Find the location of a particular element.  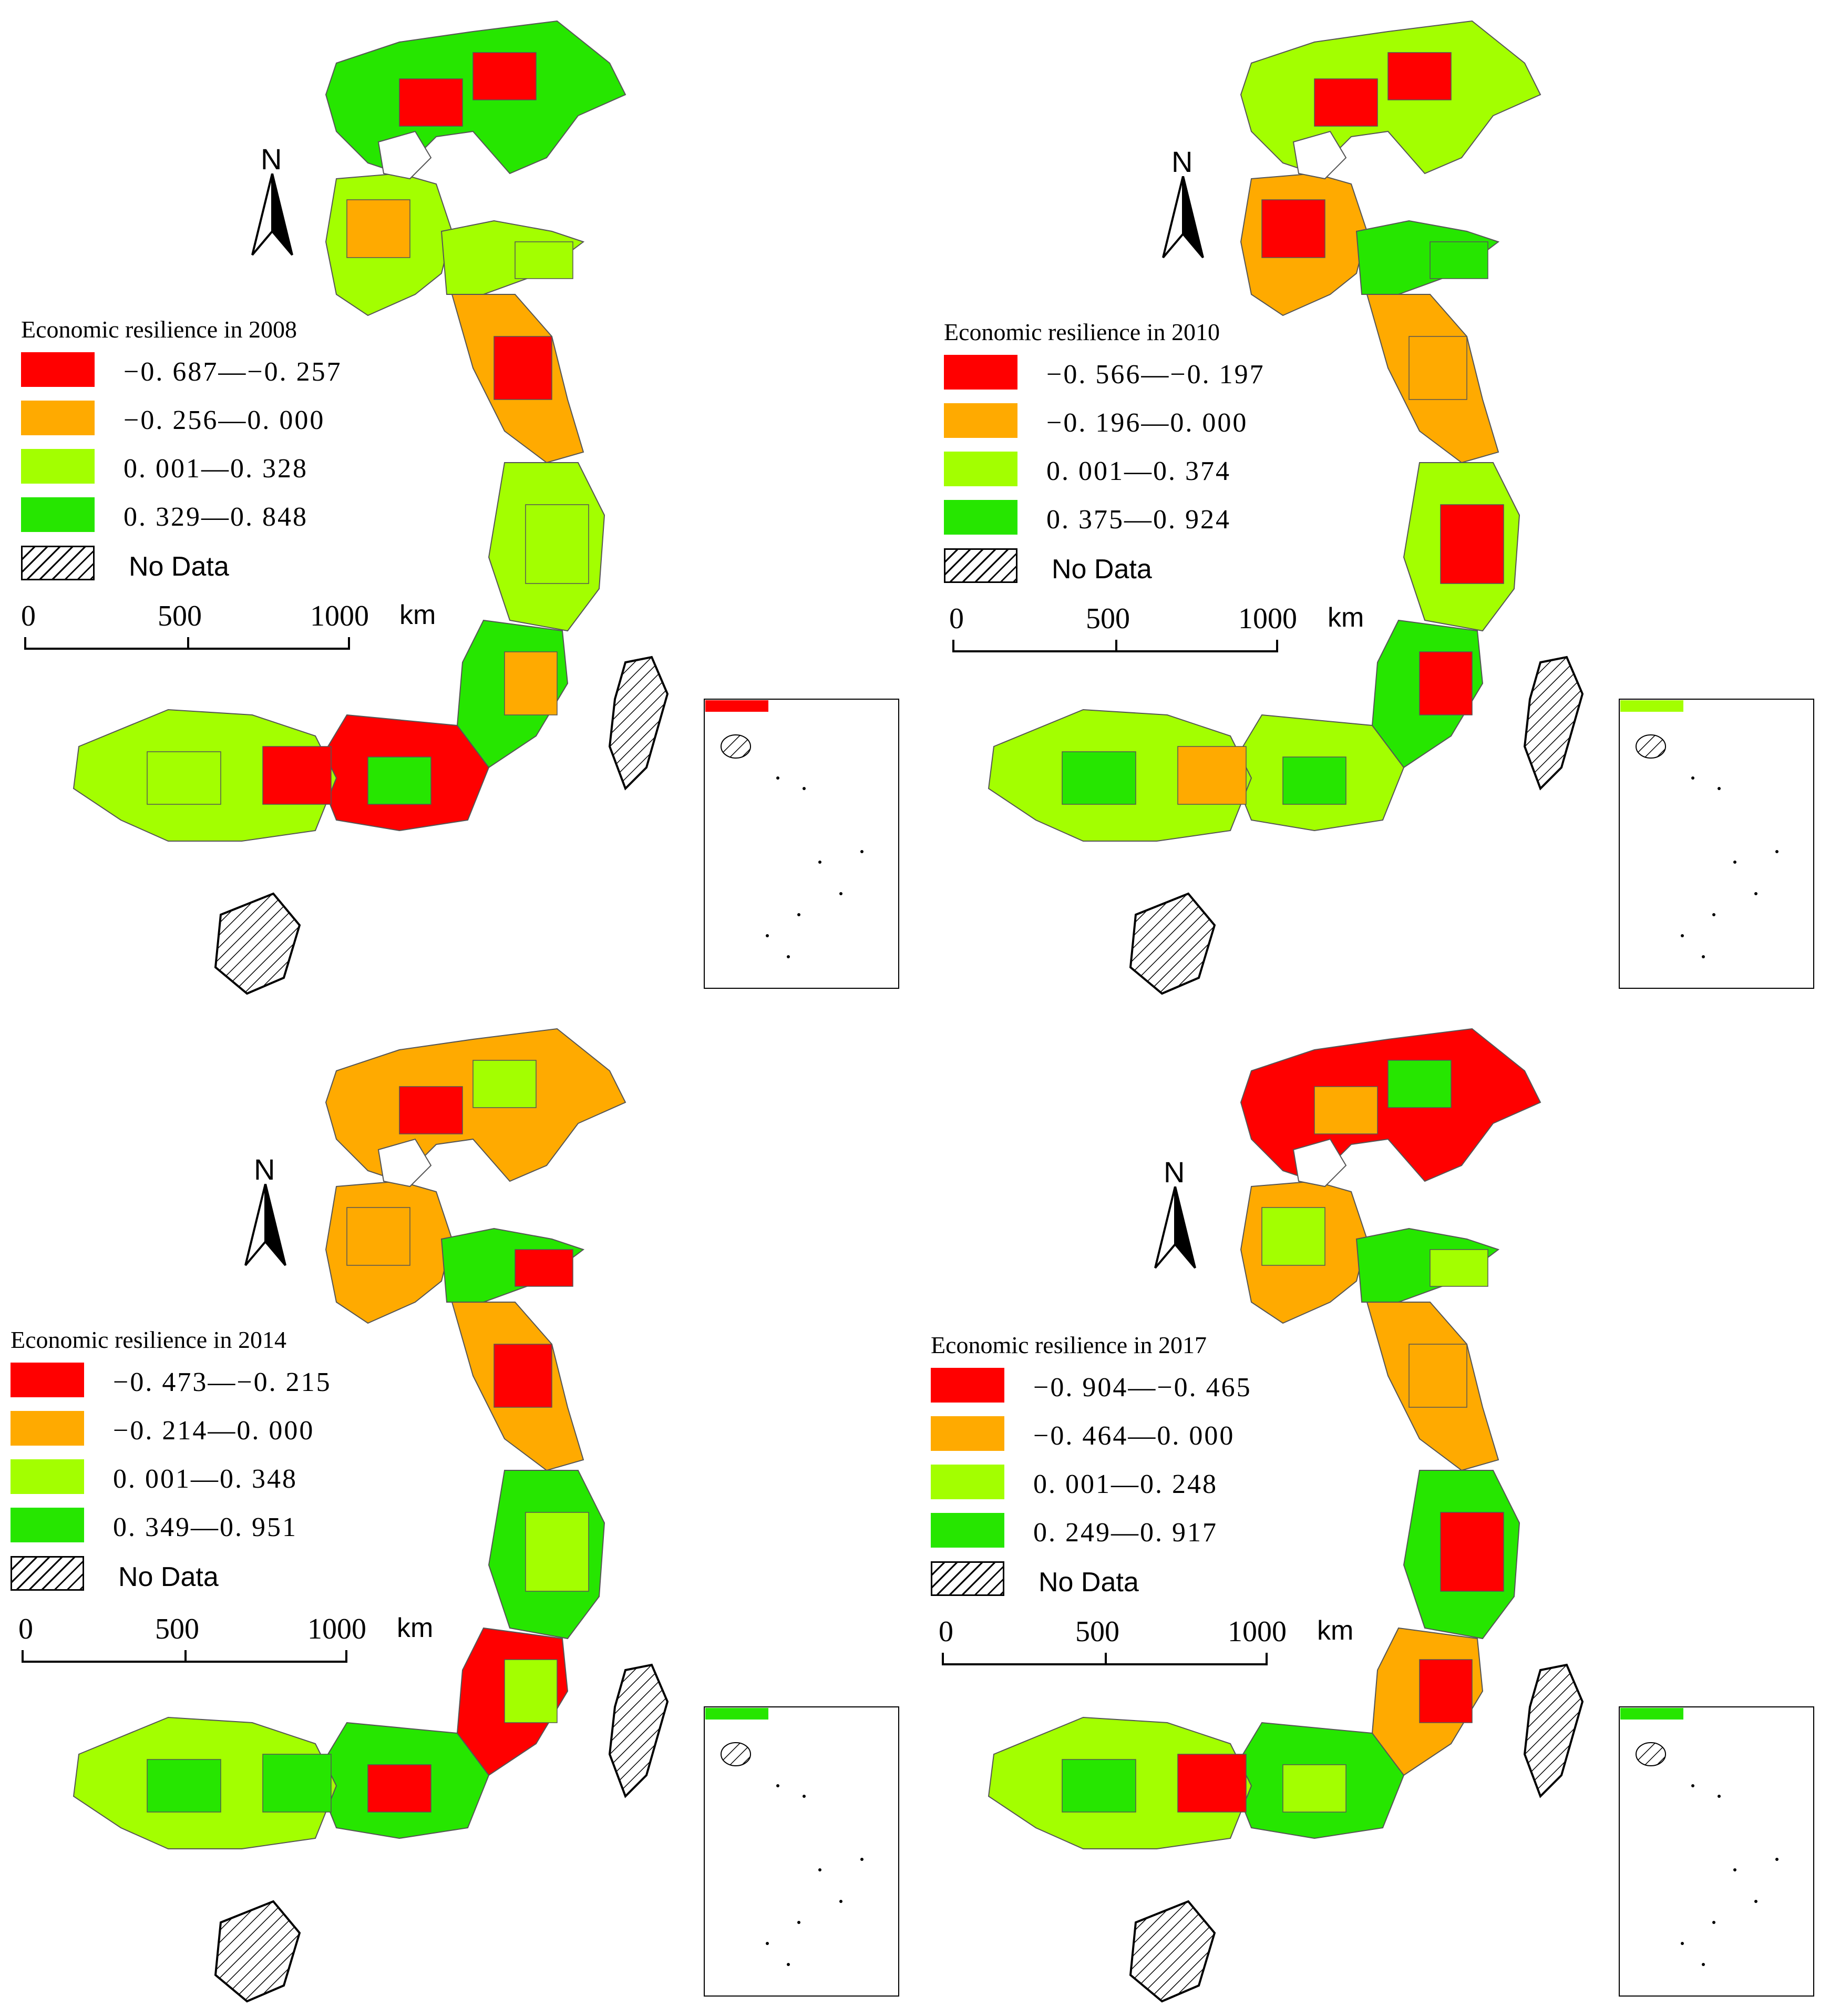

legend-title: Economic resilience in 2014 is located at coordinates (149, 1339).